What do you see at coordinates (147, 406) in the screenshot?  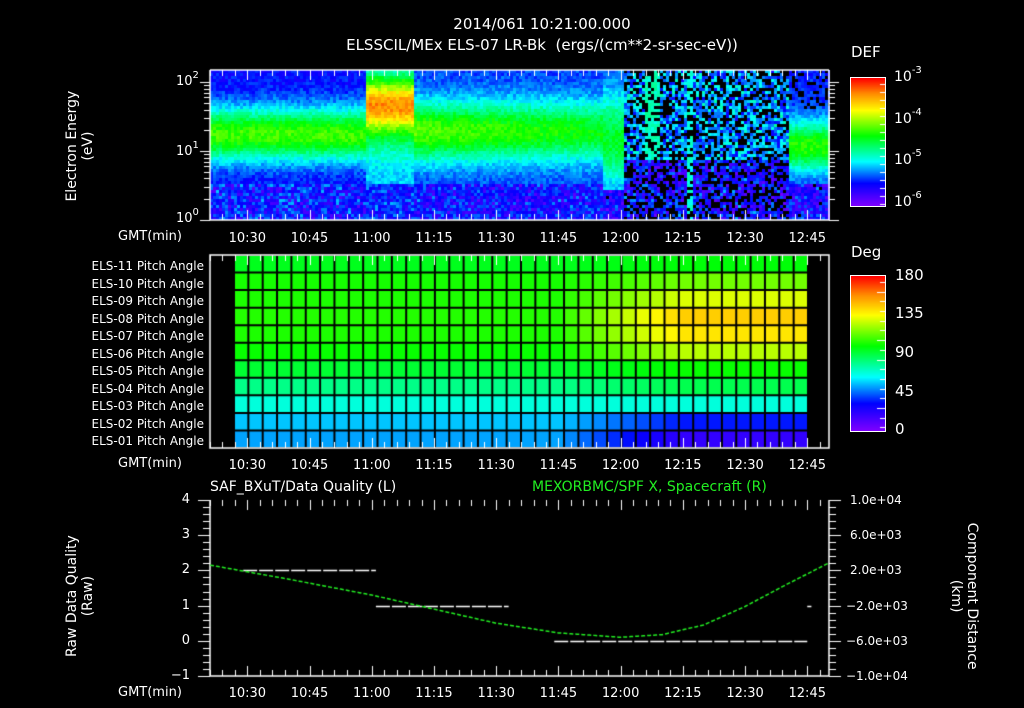 I see `pitch-angle-row-label: ELS-03 Pitch Angle` at bounding box center [147, 406].